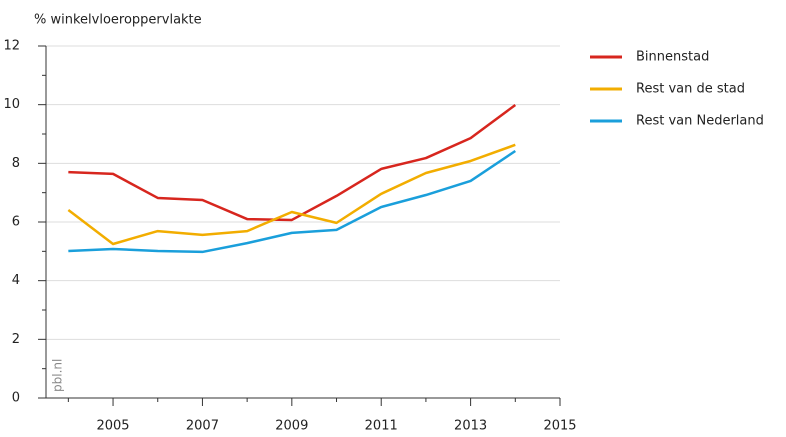 This screenshot has width=786, height=437. What do you see at coordinates (11, 104) in the screenshot?
I see `y-tick-label: 10` at bounding box center [11, 104].